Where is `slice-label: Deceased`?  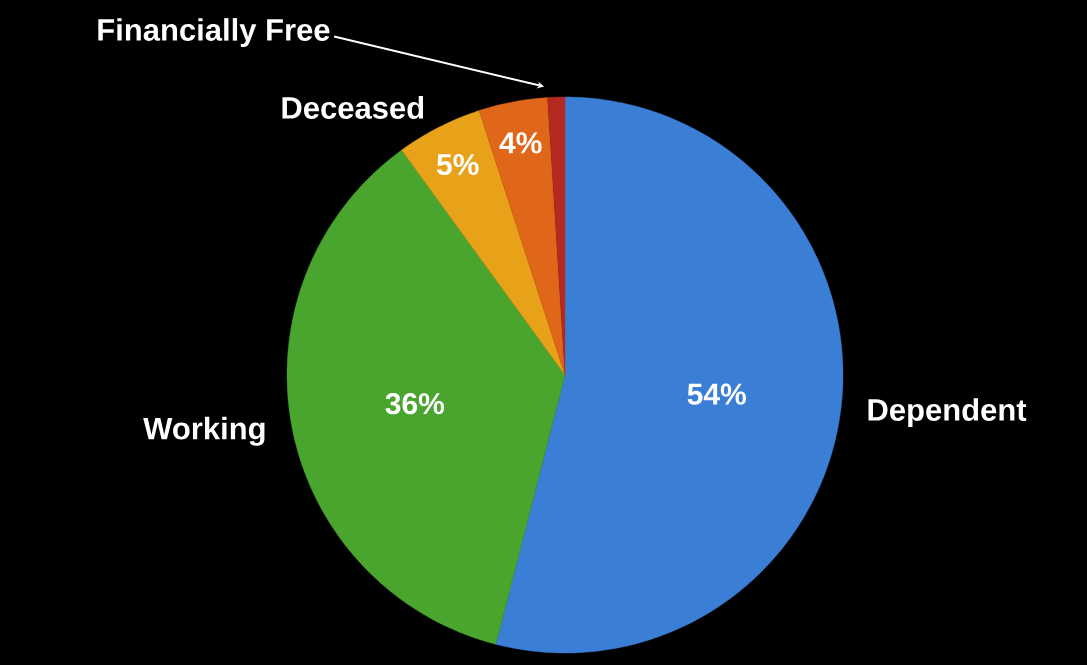
slice-label: Deceased is located at coordinates (353, 107).